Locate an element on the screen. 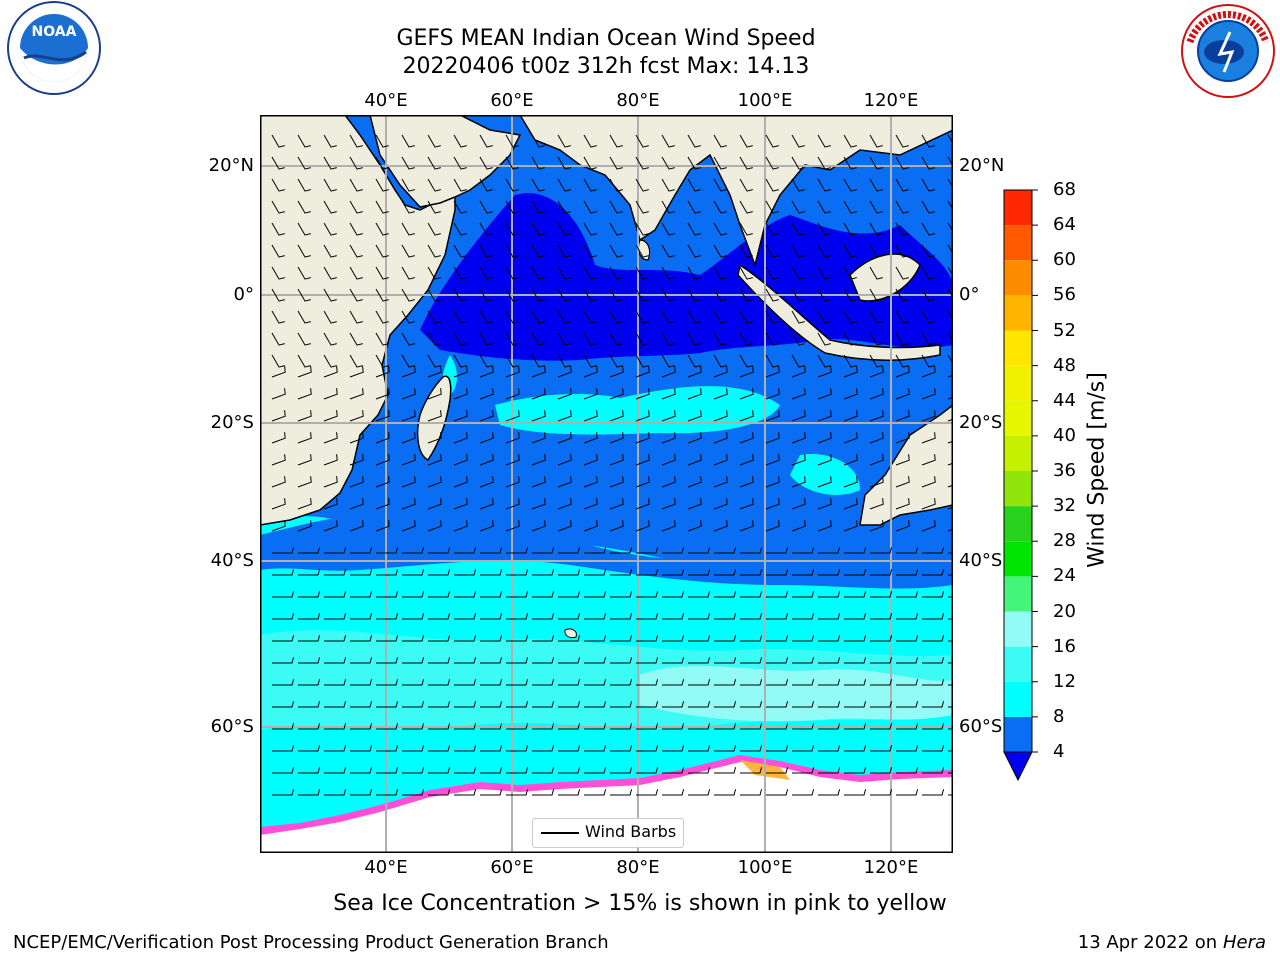  land-asia is located at coordinates (736, 191).